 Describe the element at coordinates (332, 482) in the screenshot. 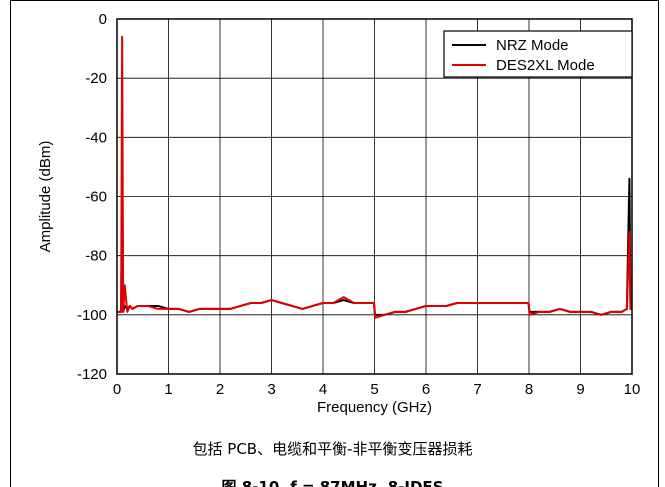

I see `figure-caption: 图 8-10. f = 87MHz, 8-IDES` at that location.